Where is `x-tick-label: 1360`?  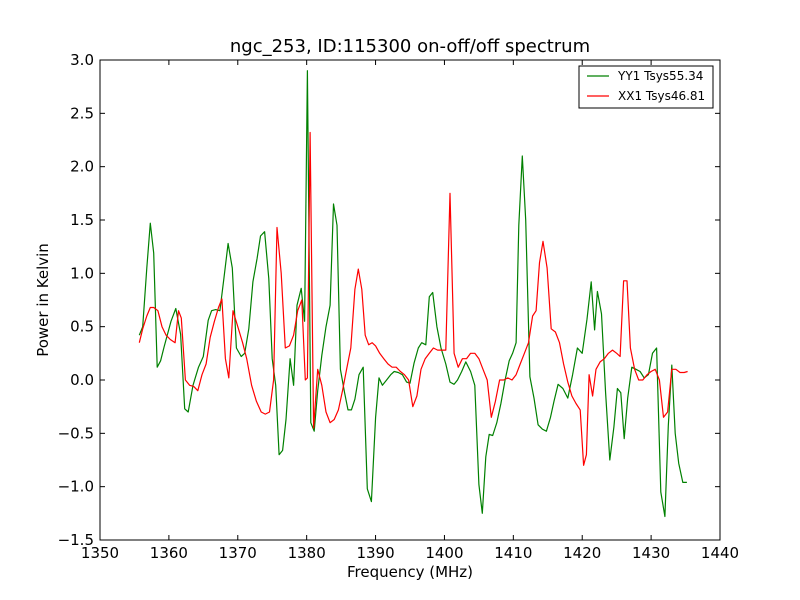 x-tick-label: 1360 is located at coordinates (169, 553).